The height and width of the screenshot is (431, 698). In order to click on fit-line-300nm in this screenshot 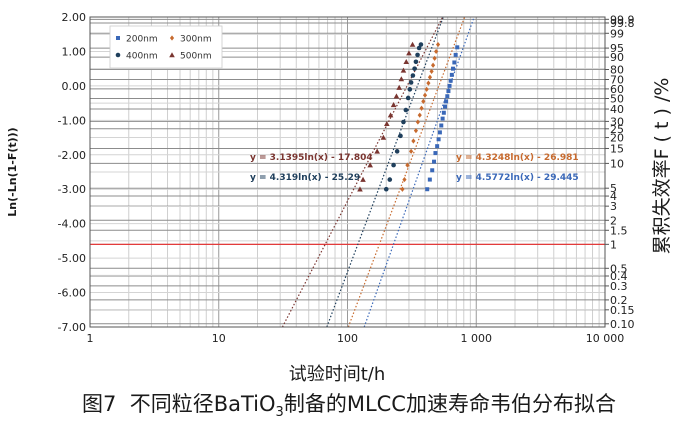, I will do `click(406, 172)`.